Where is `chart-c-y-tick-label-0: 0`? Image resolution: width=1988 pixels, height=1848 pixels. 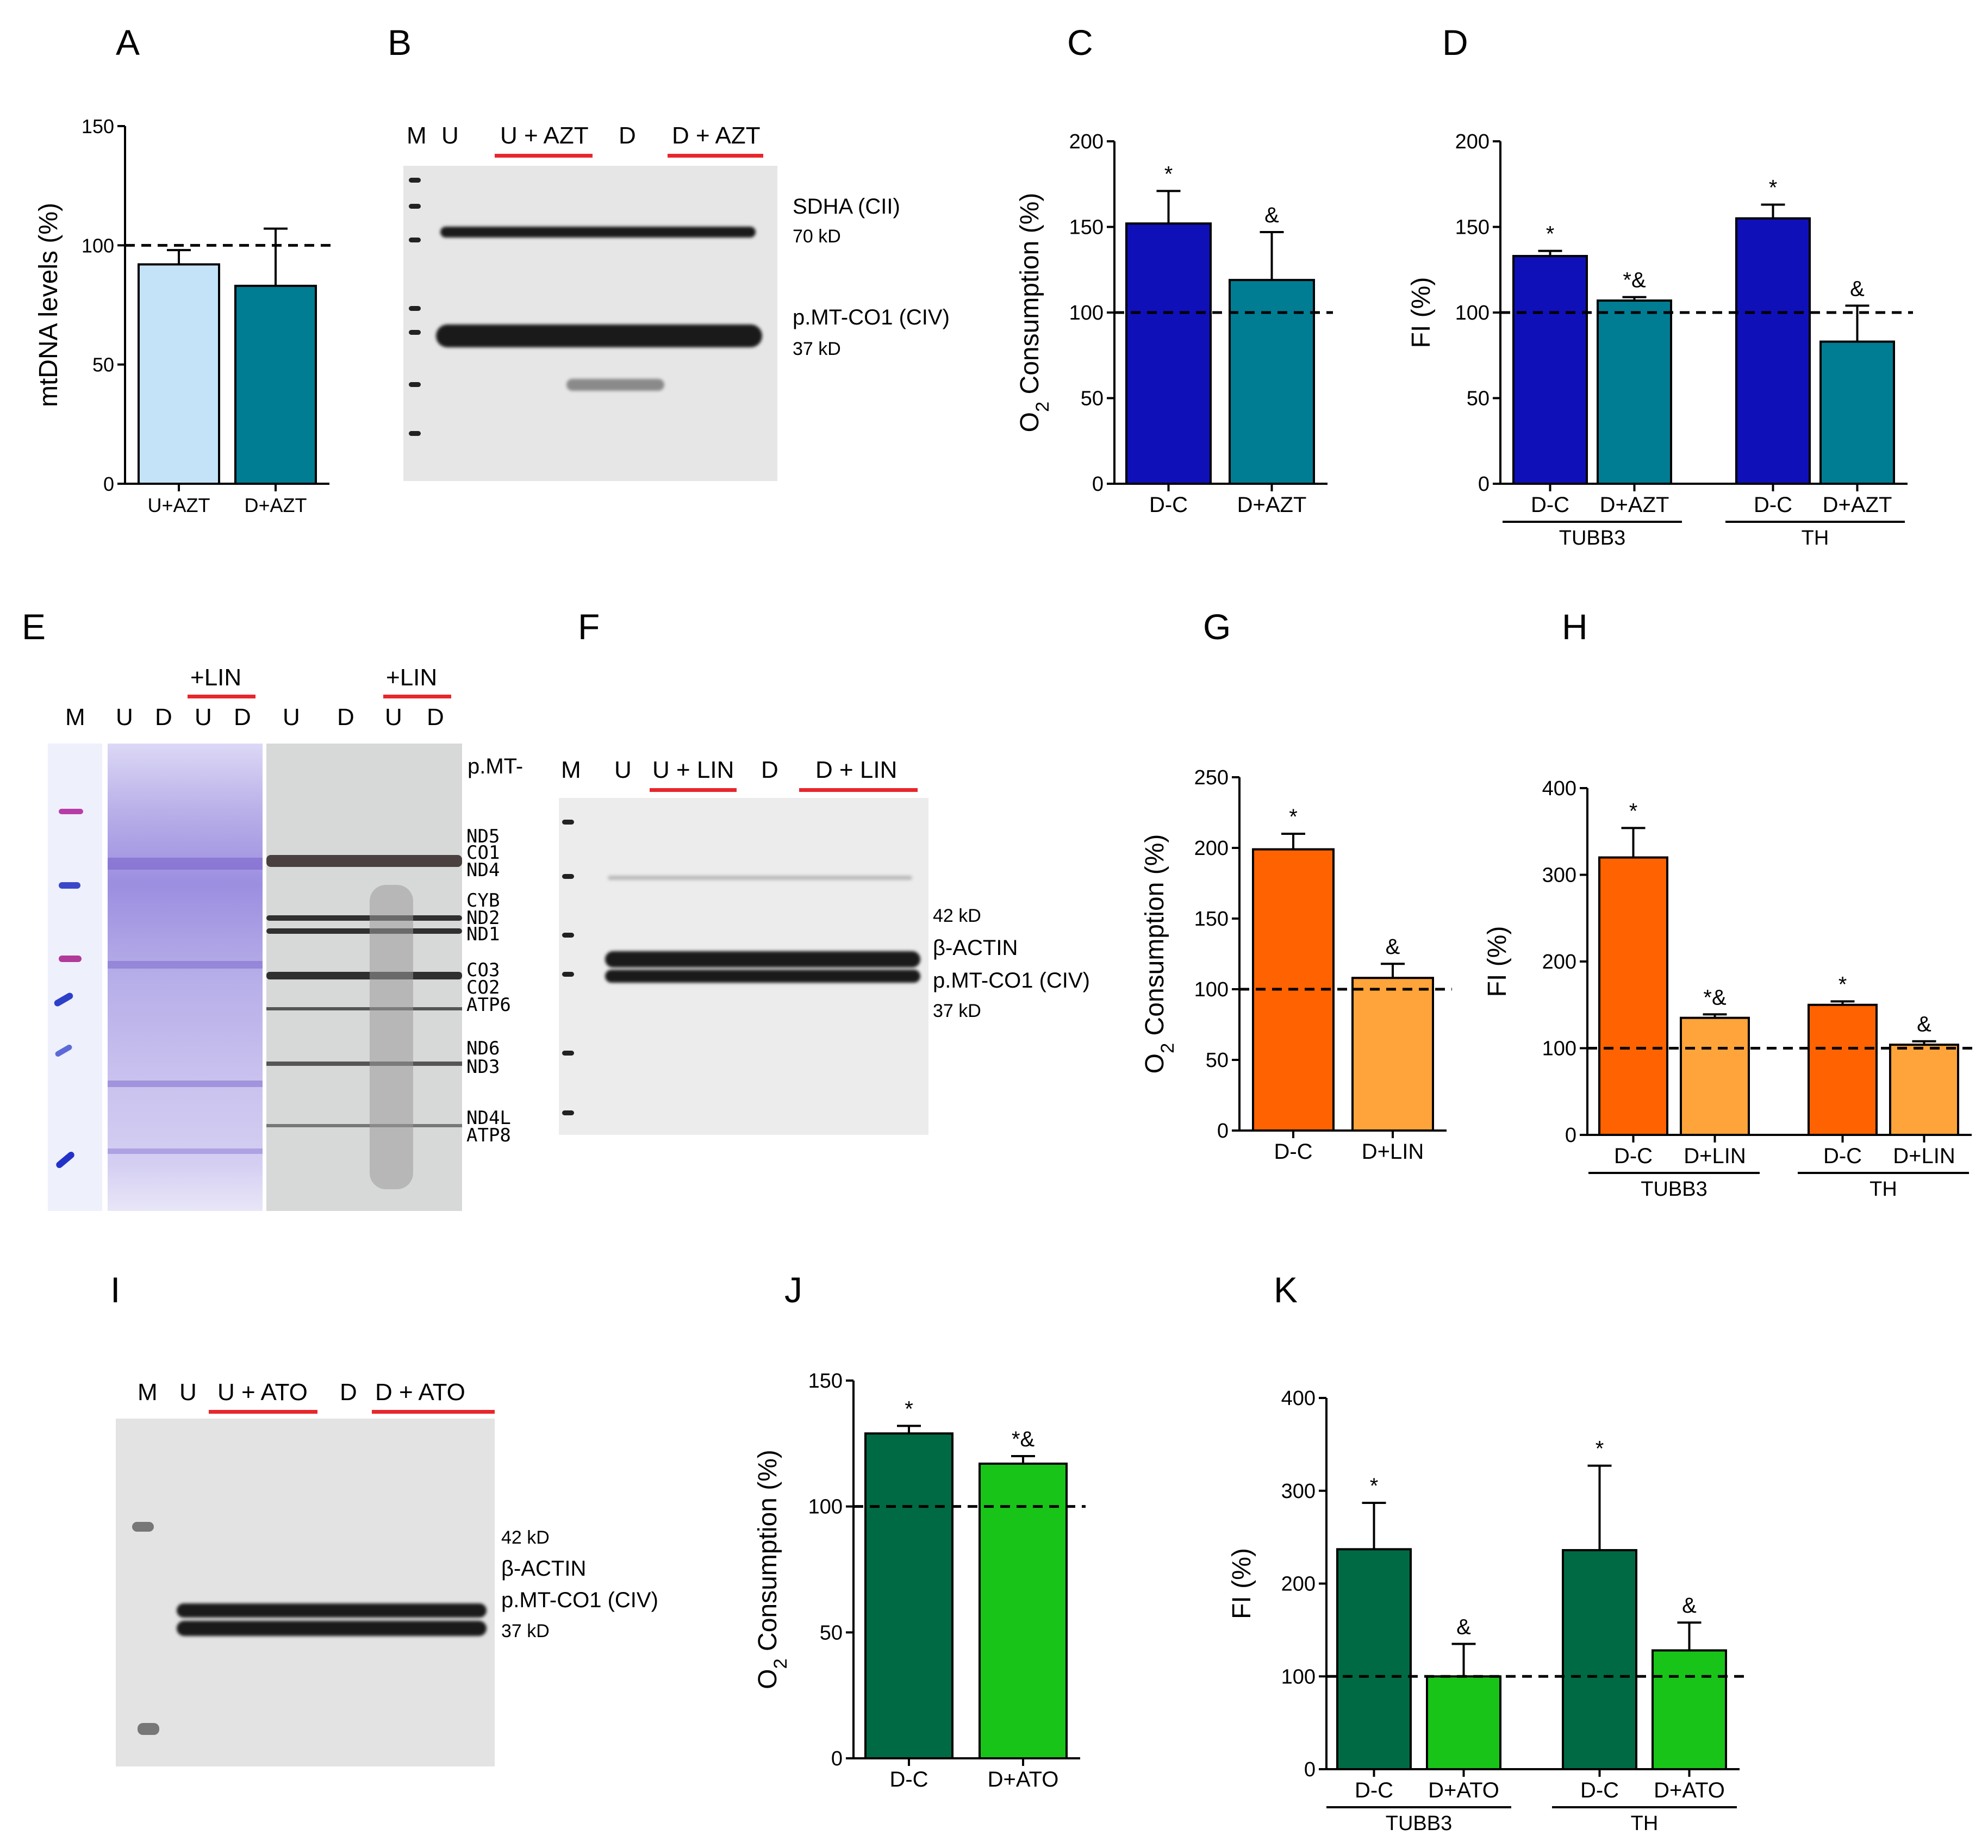 chart-c-y-tick-label-0: 0 is located at coordinates (1098, 485).